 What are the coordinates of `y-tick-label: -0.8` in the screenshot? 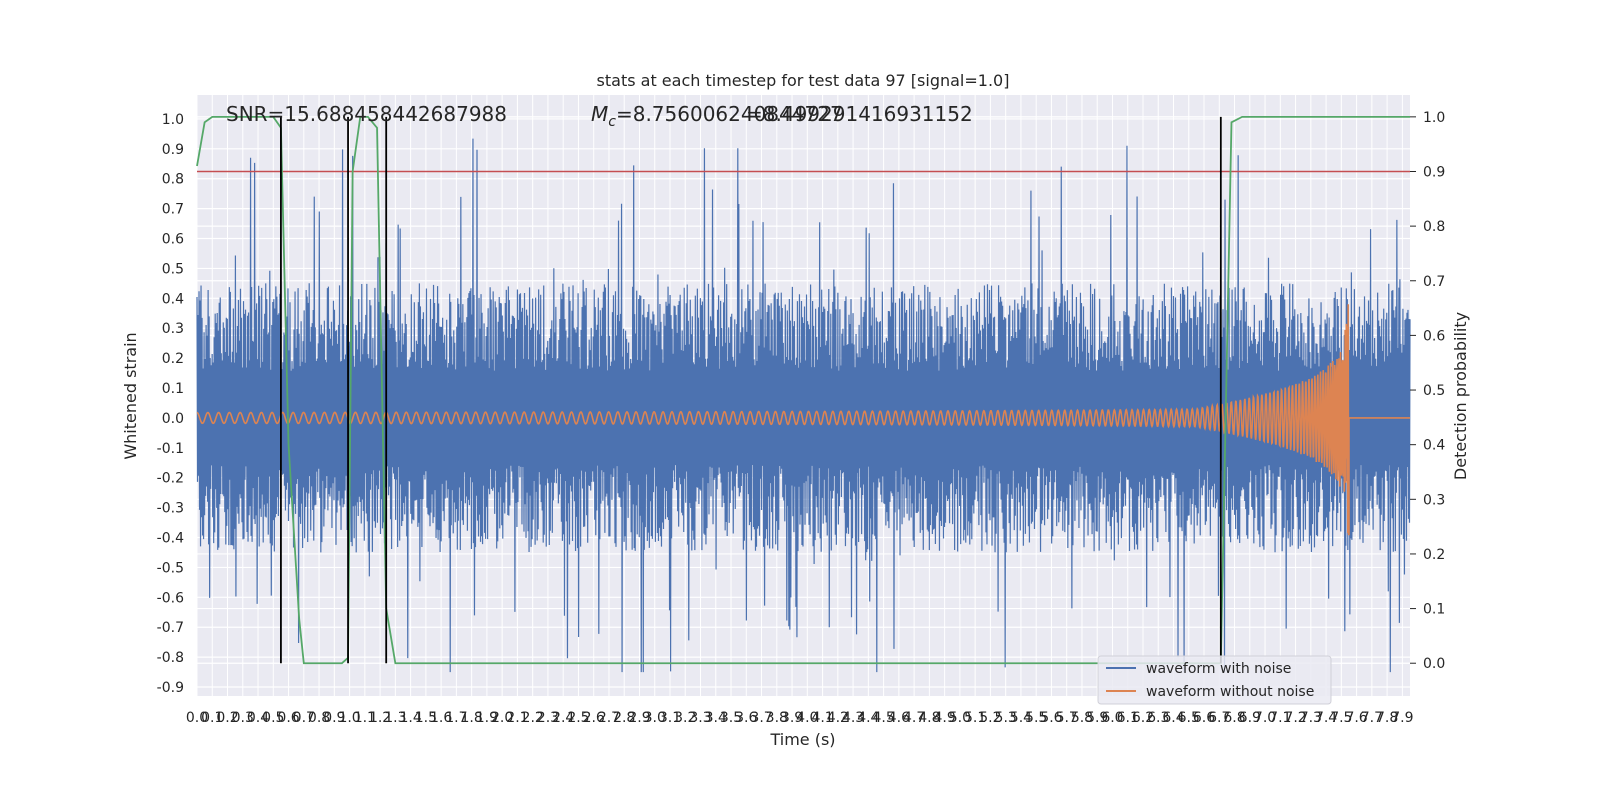 It's located at (170, 658).